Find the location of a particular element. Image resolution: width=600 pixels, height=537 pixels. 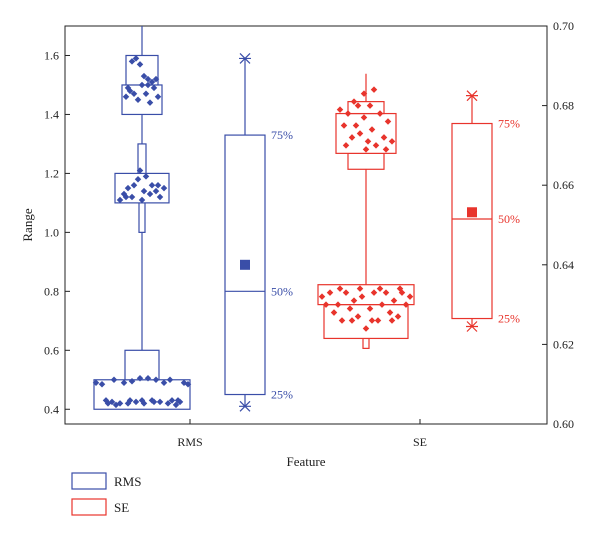

x-axis-title: Feature is located at coordinates (306, 461).